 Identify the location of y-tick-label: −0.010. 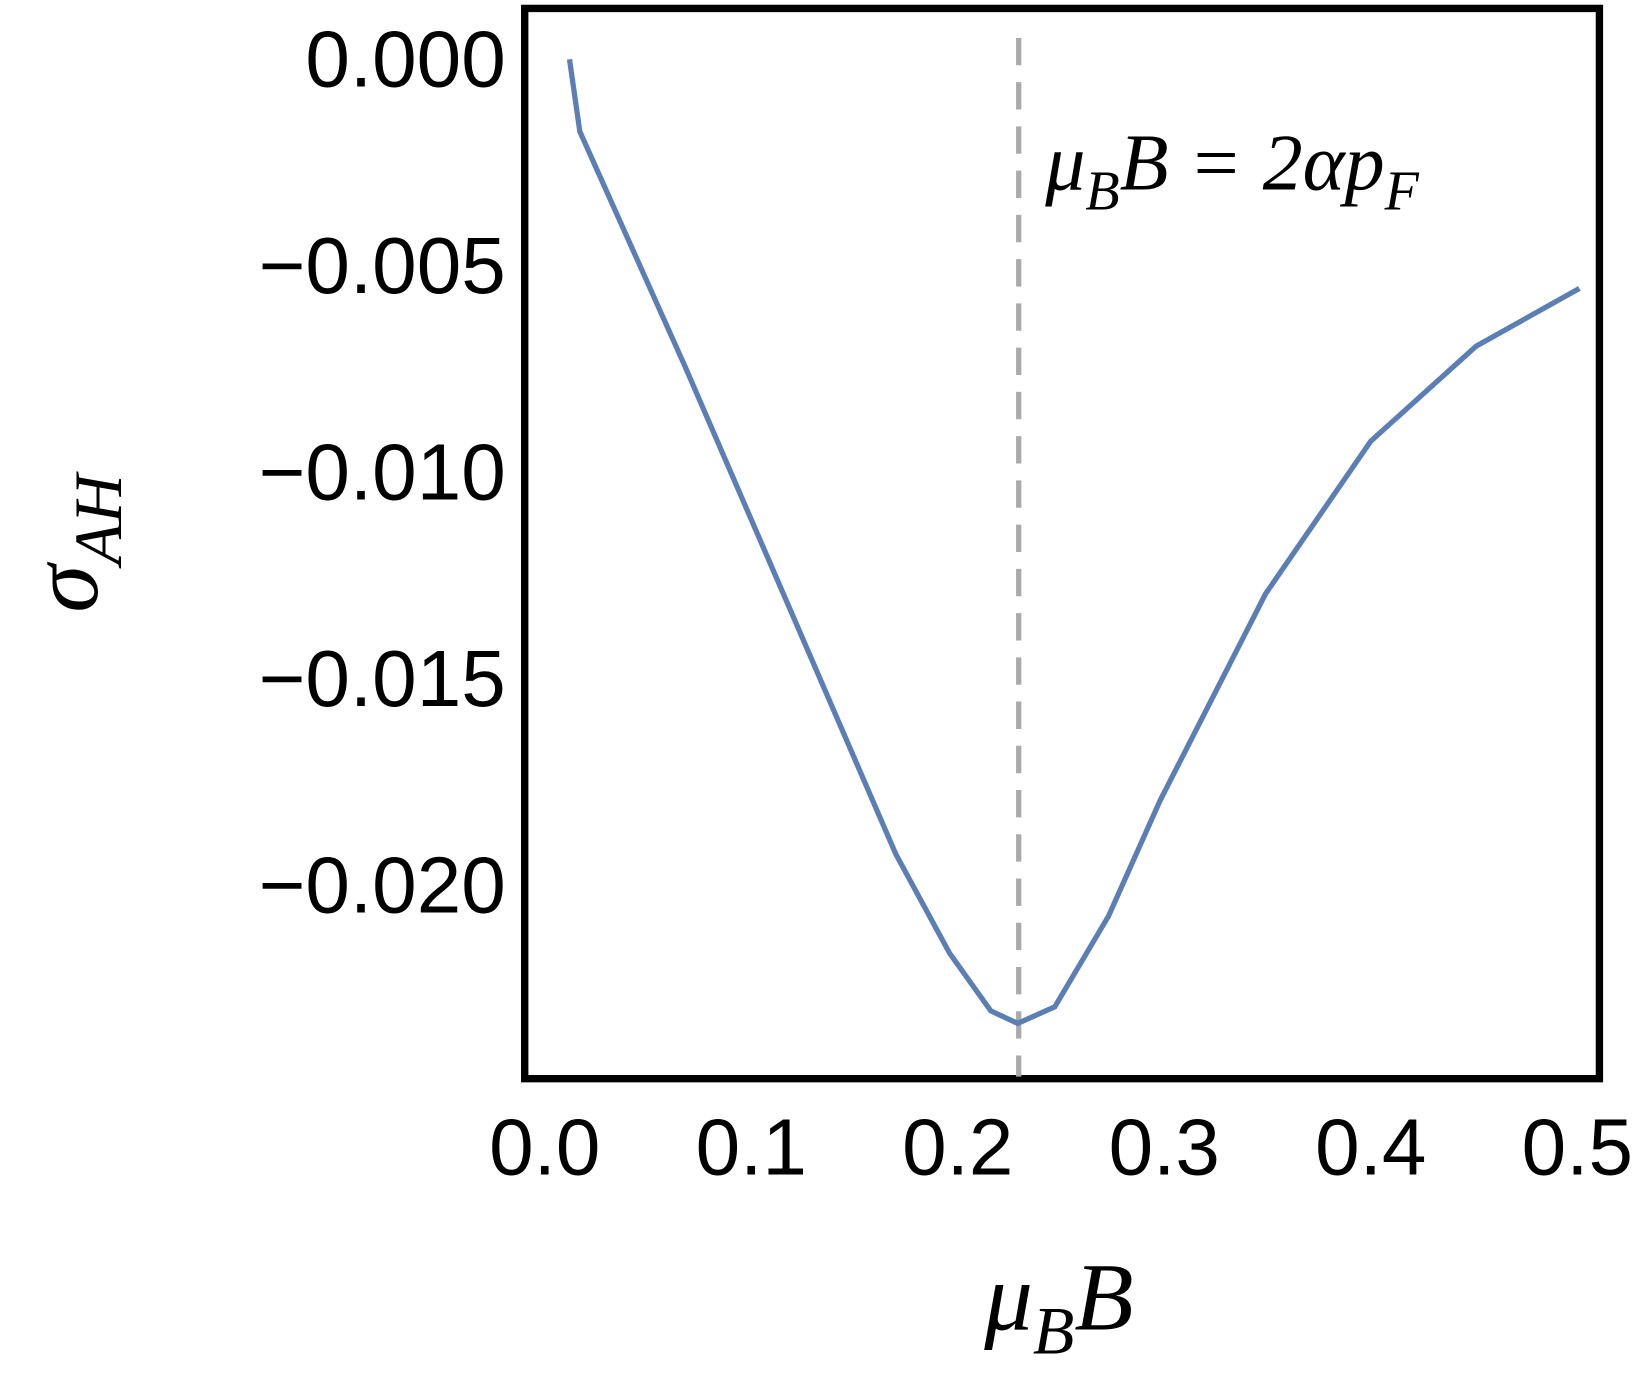
(382, 471).